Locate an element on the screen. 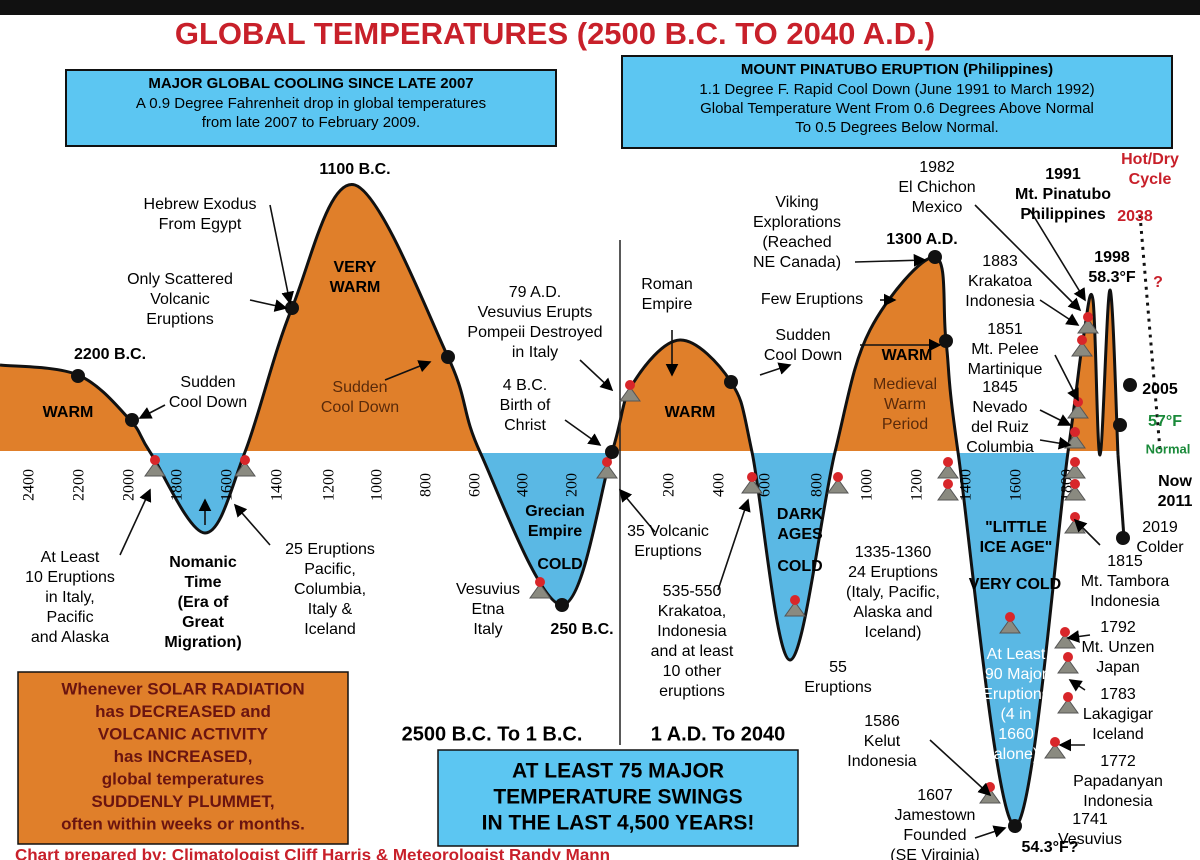 Image resolution: width=1200 pixels, height=860 pixels. annotation-line: Time is located at coordinates (202, 582).